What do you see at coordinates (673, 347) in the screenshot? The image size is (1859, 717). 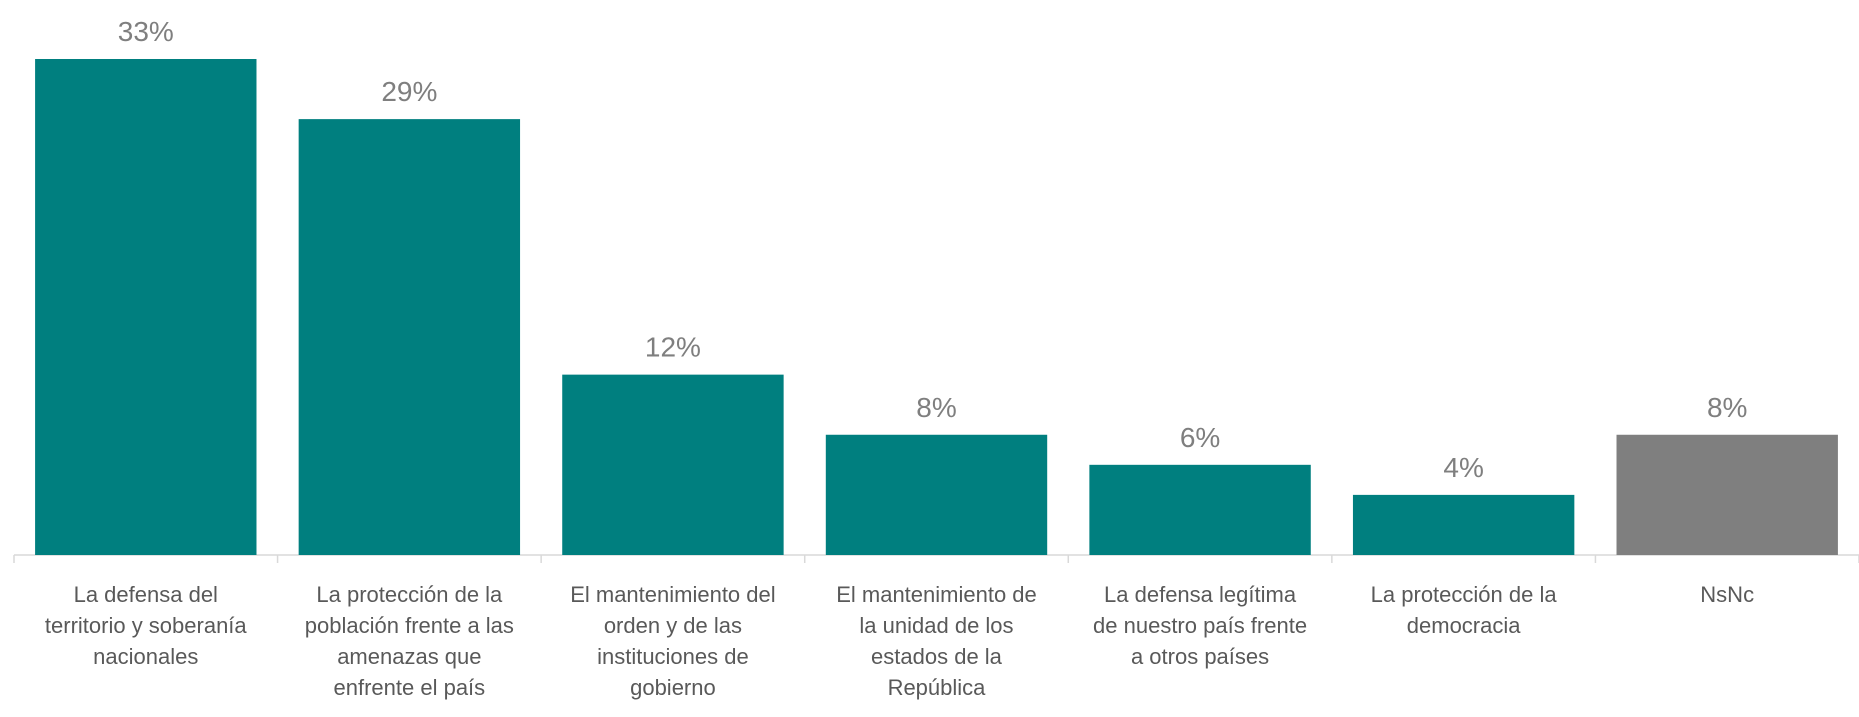 I see `value-label: 12%` at bounding box center [673, 347].